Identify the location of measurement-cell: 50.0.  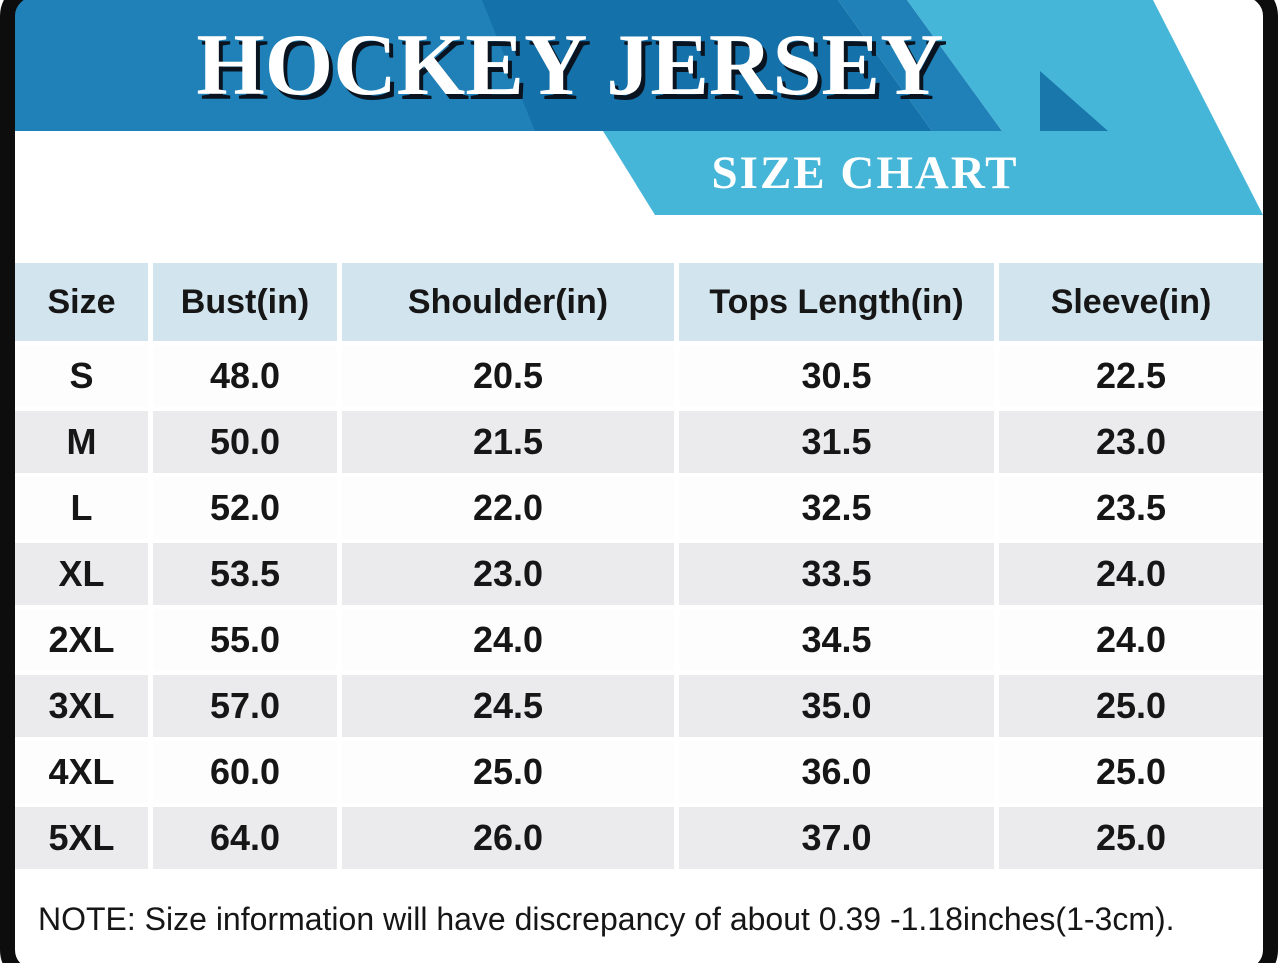
(245, 442).